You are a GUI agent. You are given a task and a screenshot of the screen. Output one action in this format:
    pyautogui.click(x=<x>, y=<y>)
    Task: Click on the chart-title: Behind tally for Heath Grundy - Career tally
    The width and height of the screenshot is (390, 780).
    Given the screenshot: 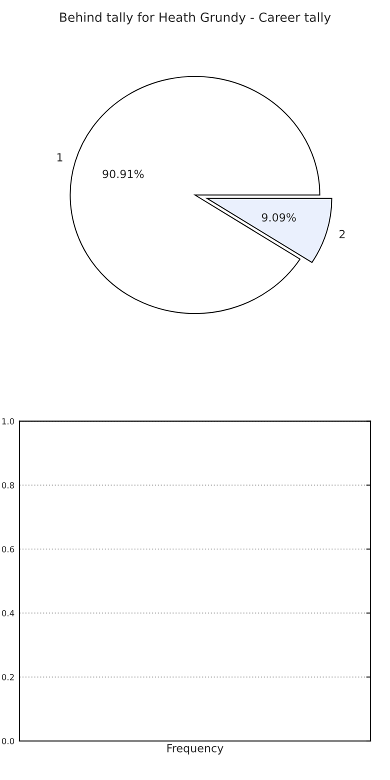 What is the action you would take?
    pyautogui.click(x=195, y=18)
    